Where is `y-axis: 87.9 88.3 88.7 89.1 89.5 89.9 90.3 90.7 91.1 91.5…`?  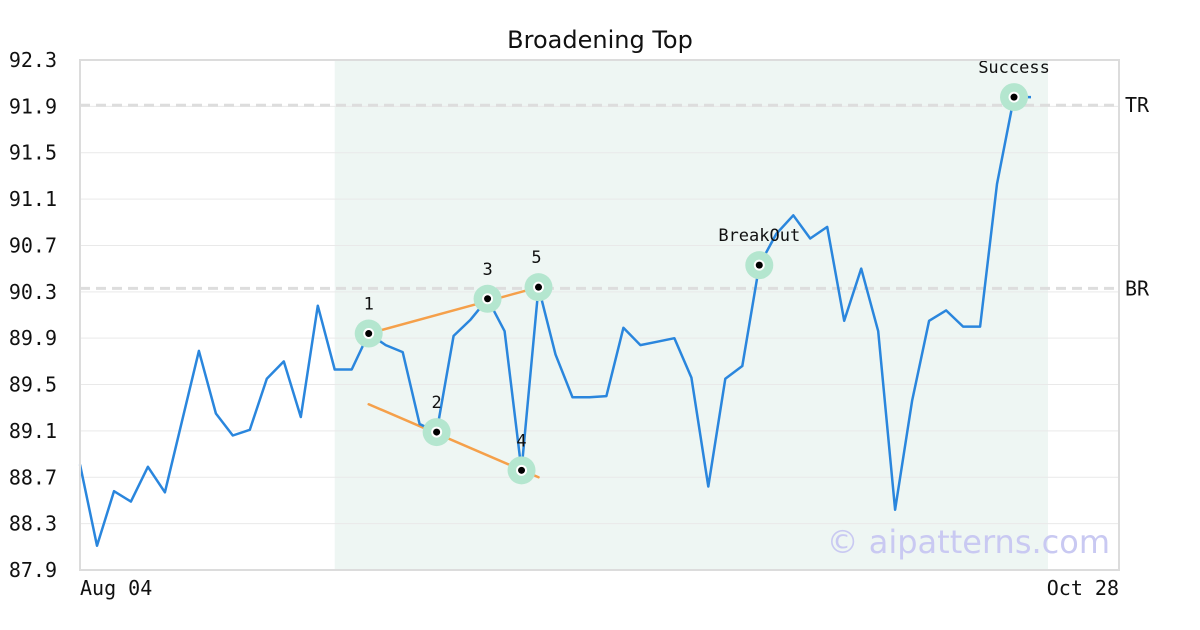
y-axis: 87.9 88.3 88.7 89.1 89.5 89.9 90.3 90.7 91.1 91.5… is located at coordinates (33, 315).